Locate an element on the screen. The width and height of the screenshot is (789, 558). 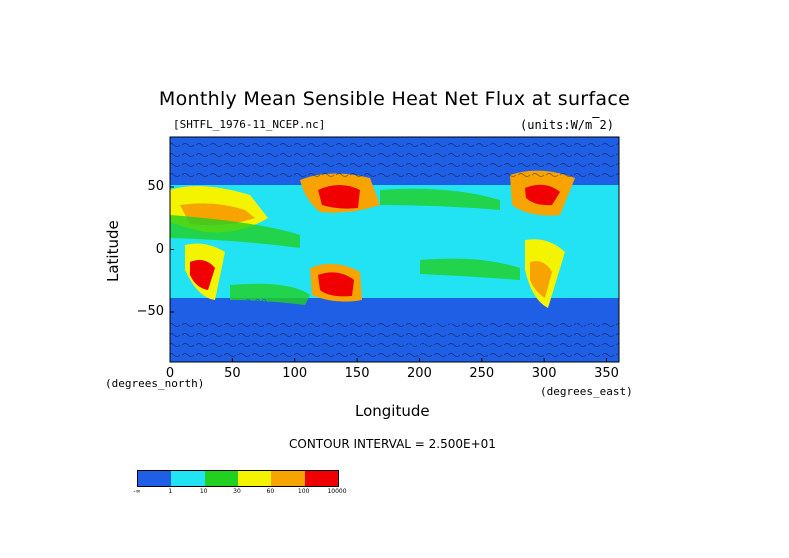
y-axis-label: Latitude is located at coordinates (113, 251).